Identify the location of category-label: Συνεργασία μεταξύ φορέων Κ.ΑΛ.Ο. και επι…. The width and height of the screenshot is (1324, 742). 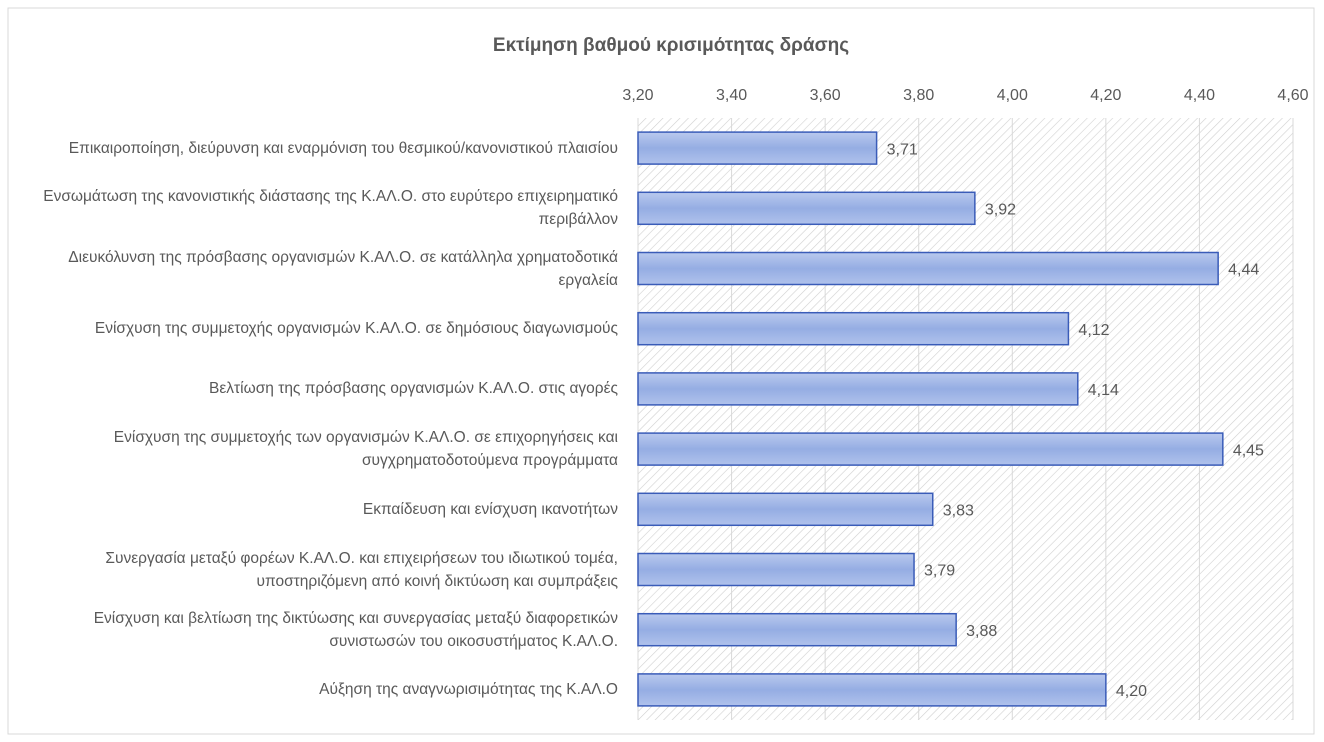
(361, 569).